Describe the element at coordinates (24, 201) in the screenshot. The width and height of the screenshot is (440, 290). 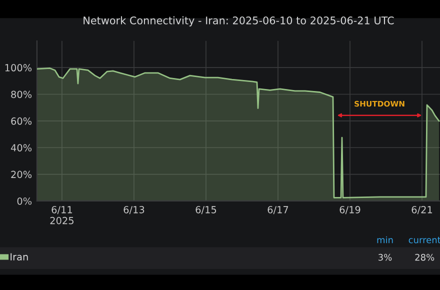
I see `y-tick-label: 0%` at that location.